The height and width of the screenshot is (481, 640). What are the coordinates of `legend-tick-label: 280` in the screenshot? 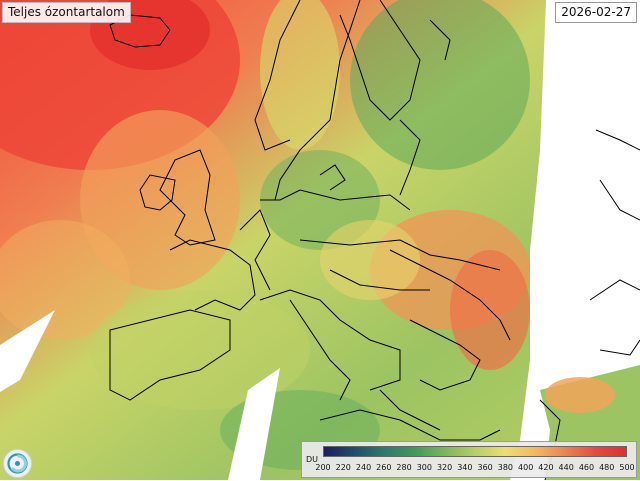 It's located at (404, 467).